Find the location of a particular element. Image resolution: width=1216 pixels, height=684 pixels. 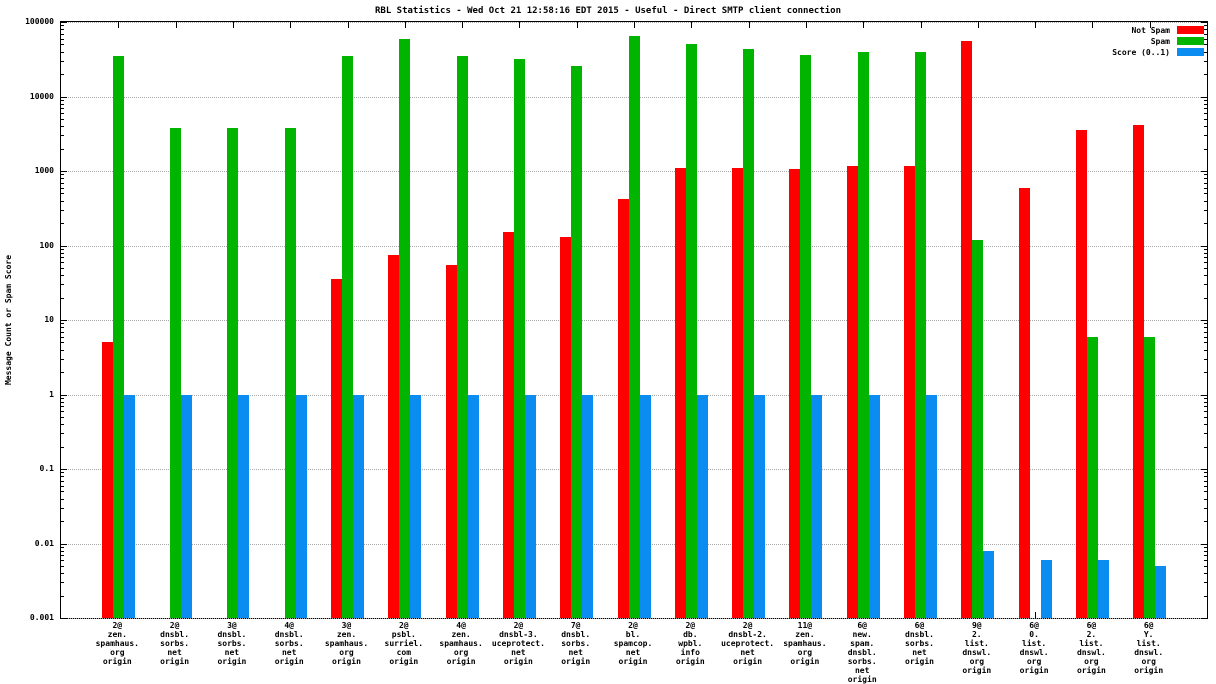

x-category-label: 3@ zen. spamhaus. org origin is located at coordinates (346, 643).